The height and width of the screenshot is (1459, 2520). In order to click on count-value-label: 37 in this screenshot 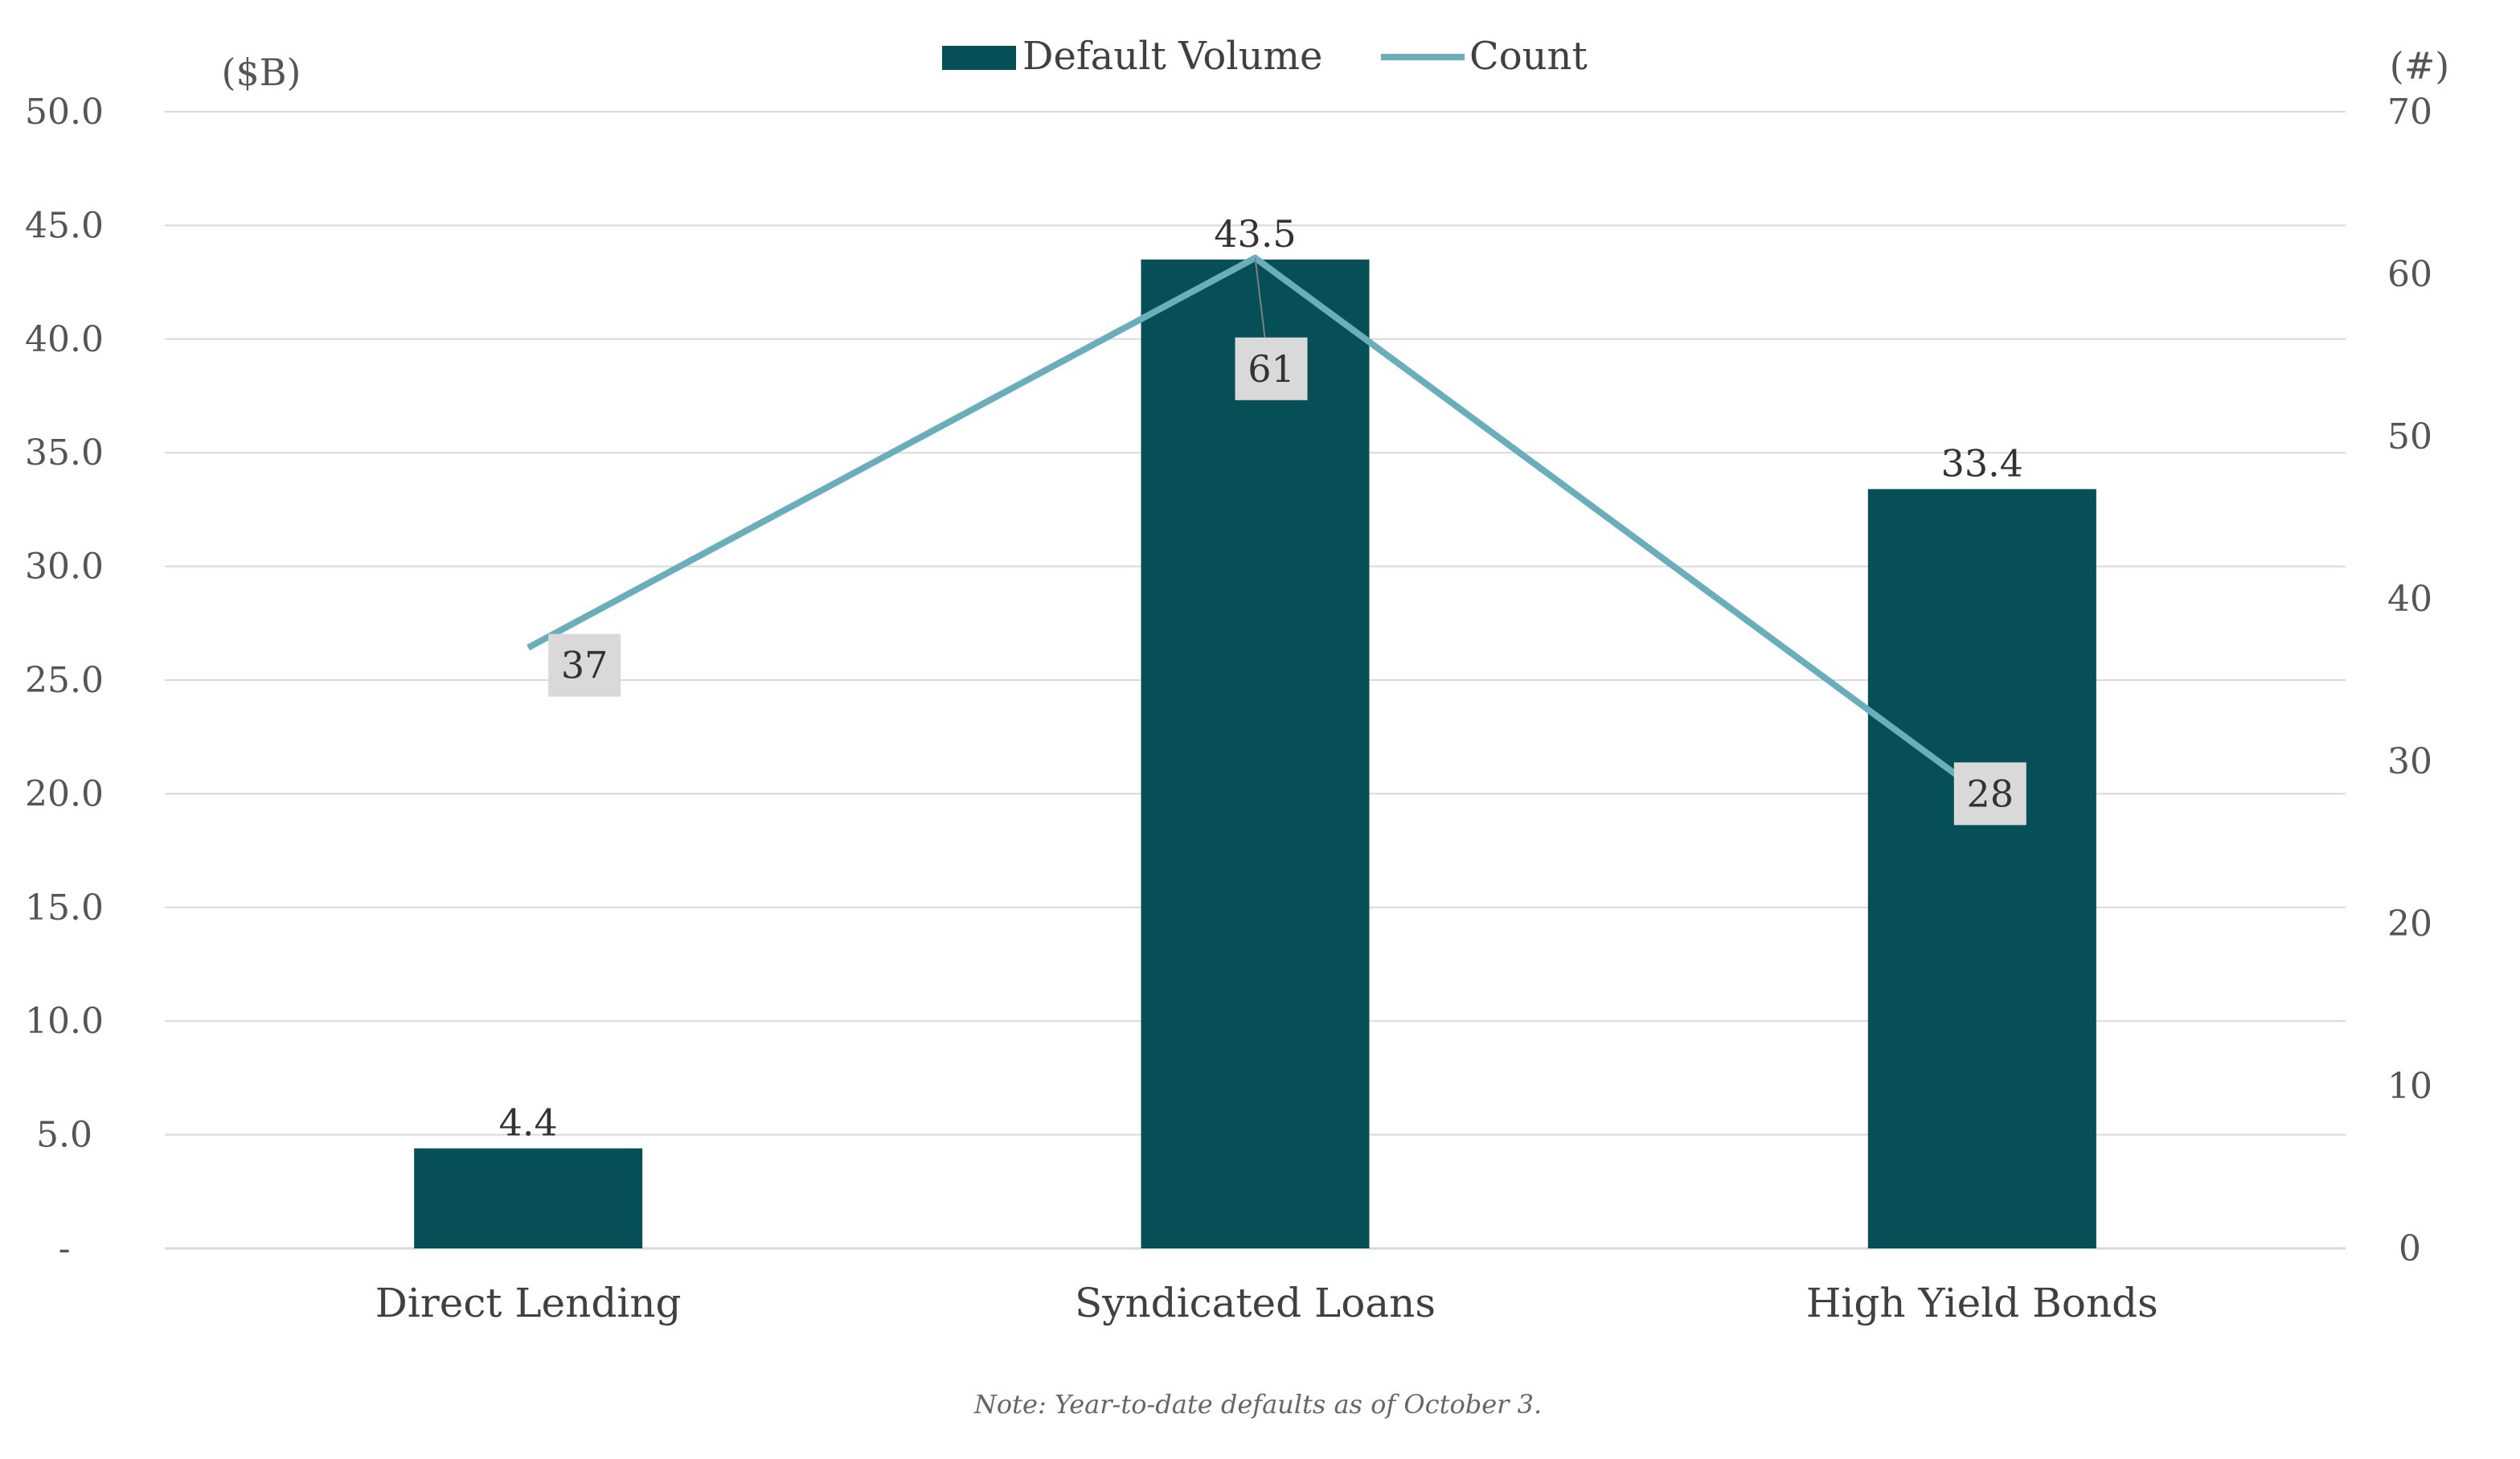, I will do `click(584, 665)`.